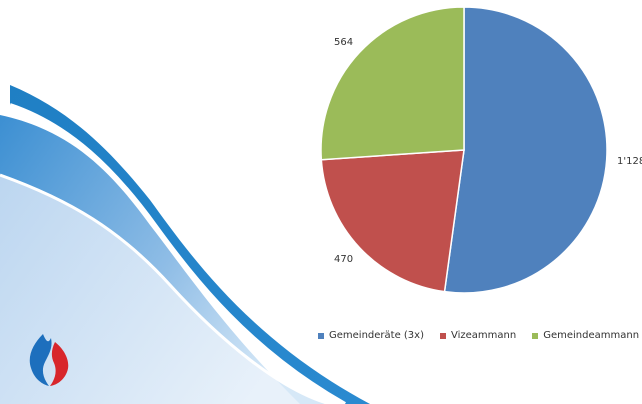 Image resolution: width=642 pixels, height=404 pixels. I want to click on pie-slice-vizeammann, so click(392, 221).